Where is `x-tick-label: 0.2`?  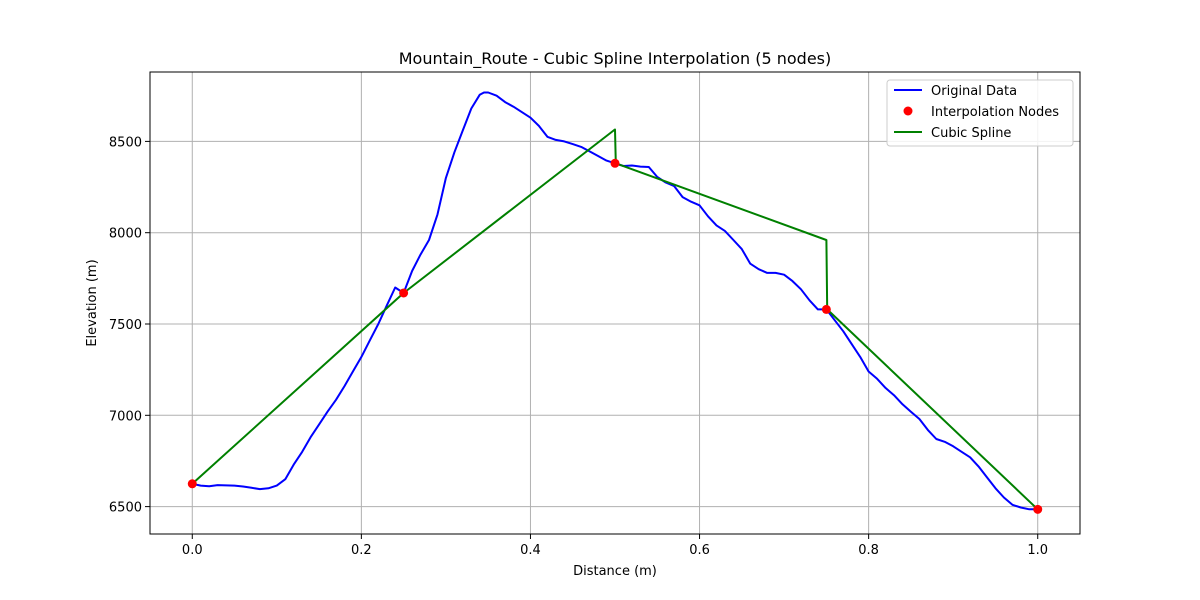
x-tick-label: 0.2 is located at coordinates (361, 550).